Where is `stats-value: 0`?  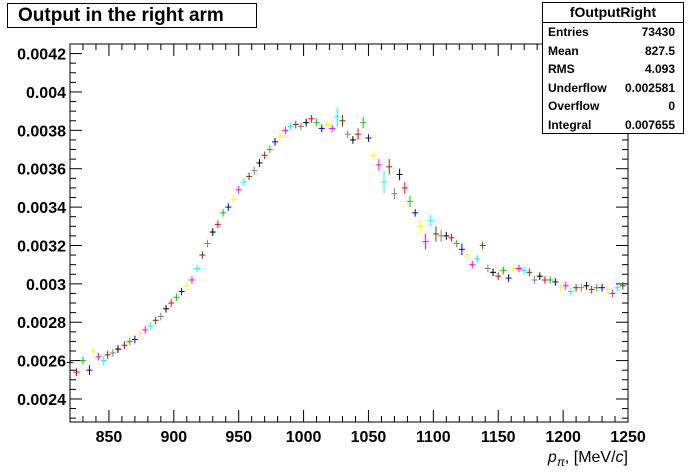 stats-value: 0 is located at coordinates (671, 106).